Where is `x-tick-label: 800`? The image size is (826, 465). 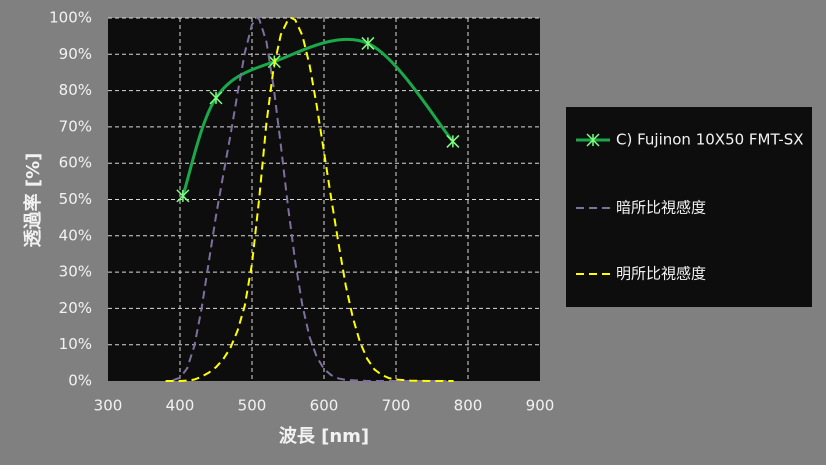 x-tick-label: 800 is located at coordinates (468, 406).